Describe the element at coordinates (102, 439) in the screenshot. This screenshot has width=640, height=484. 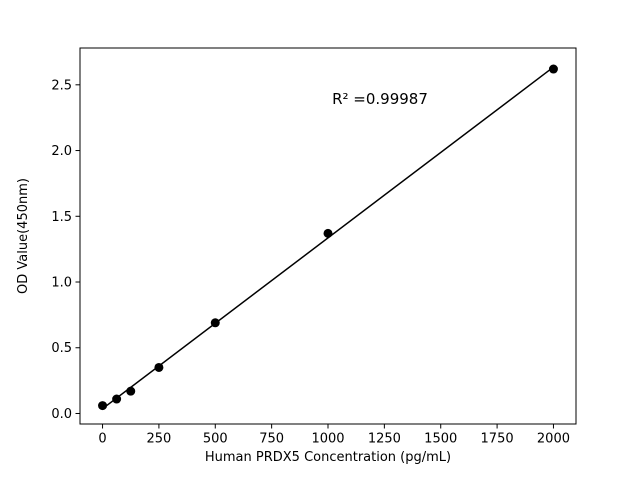
I see `x-tick-label: 0` at that location.